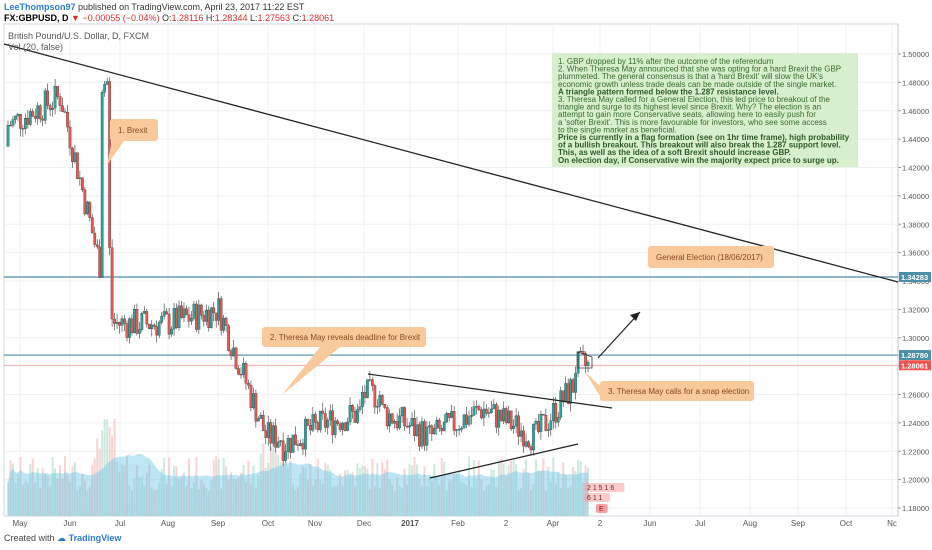 This screenshot has width=932, height=550. I want to click on author-link: LeeThompson97, so click(40, 7).